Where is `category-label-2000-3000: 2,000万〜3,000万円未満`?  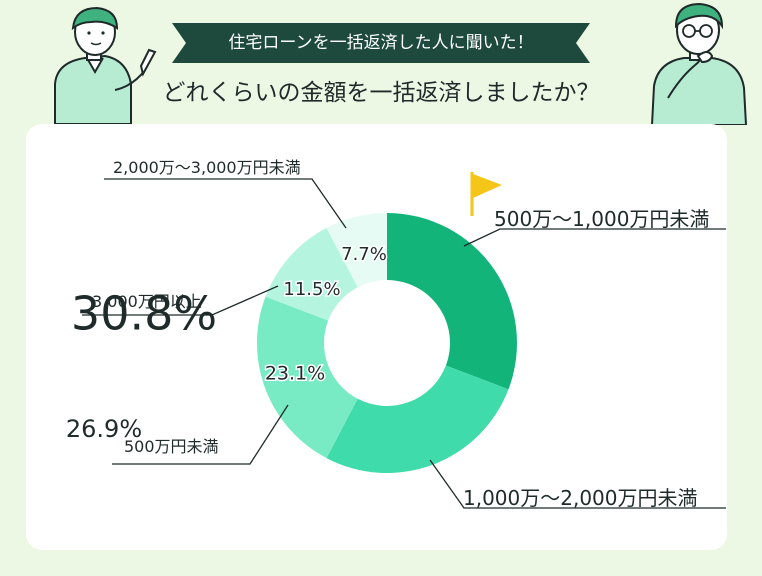
category-label-2000-3000: 2,000万〜3,000万円未満 is located at coordinates (207, 167).